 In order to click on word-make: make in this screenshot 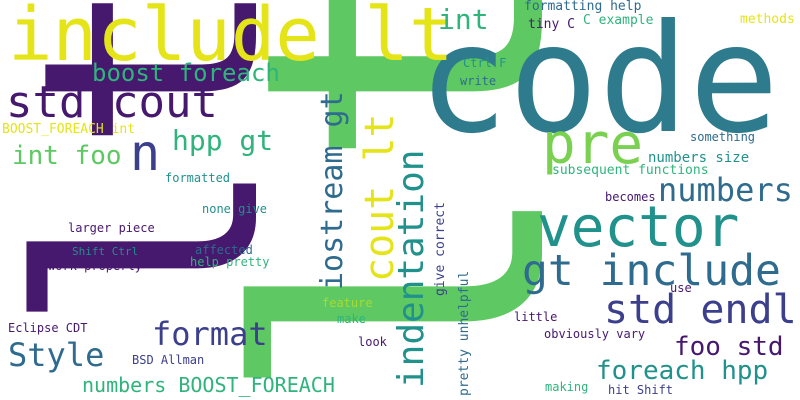, I will do `click(351, 319)`.